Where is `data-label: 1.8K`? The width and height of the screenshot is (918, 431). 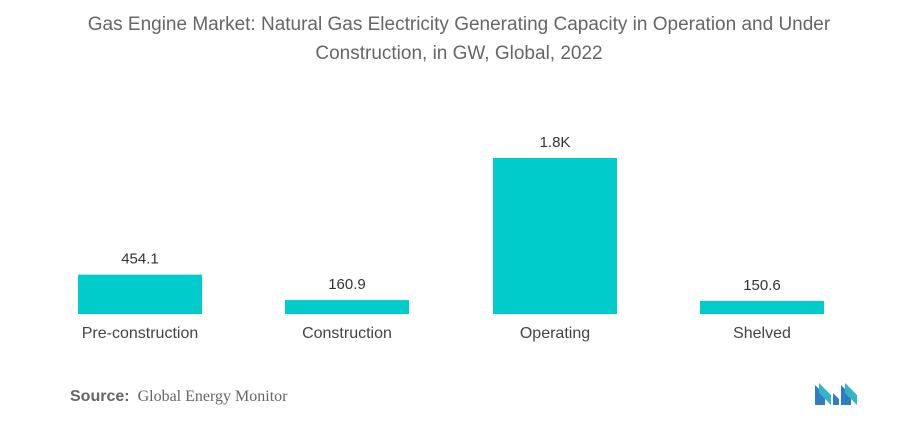
data-label: 1.8K is located at coordinates (555, 142).